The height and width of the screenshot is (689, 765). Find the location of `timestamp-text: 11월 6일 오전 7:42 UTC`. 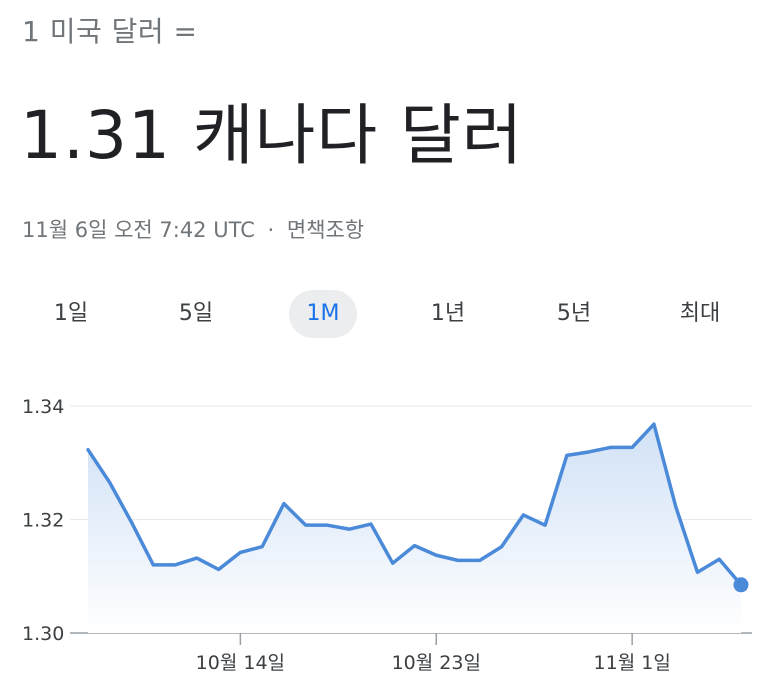

timestamp-text: 11월 6일 오전 7:42 UTC is located at coordinates (138, 230).